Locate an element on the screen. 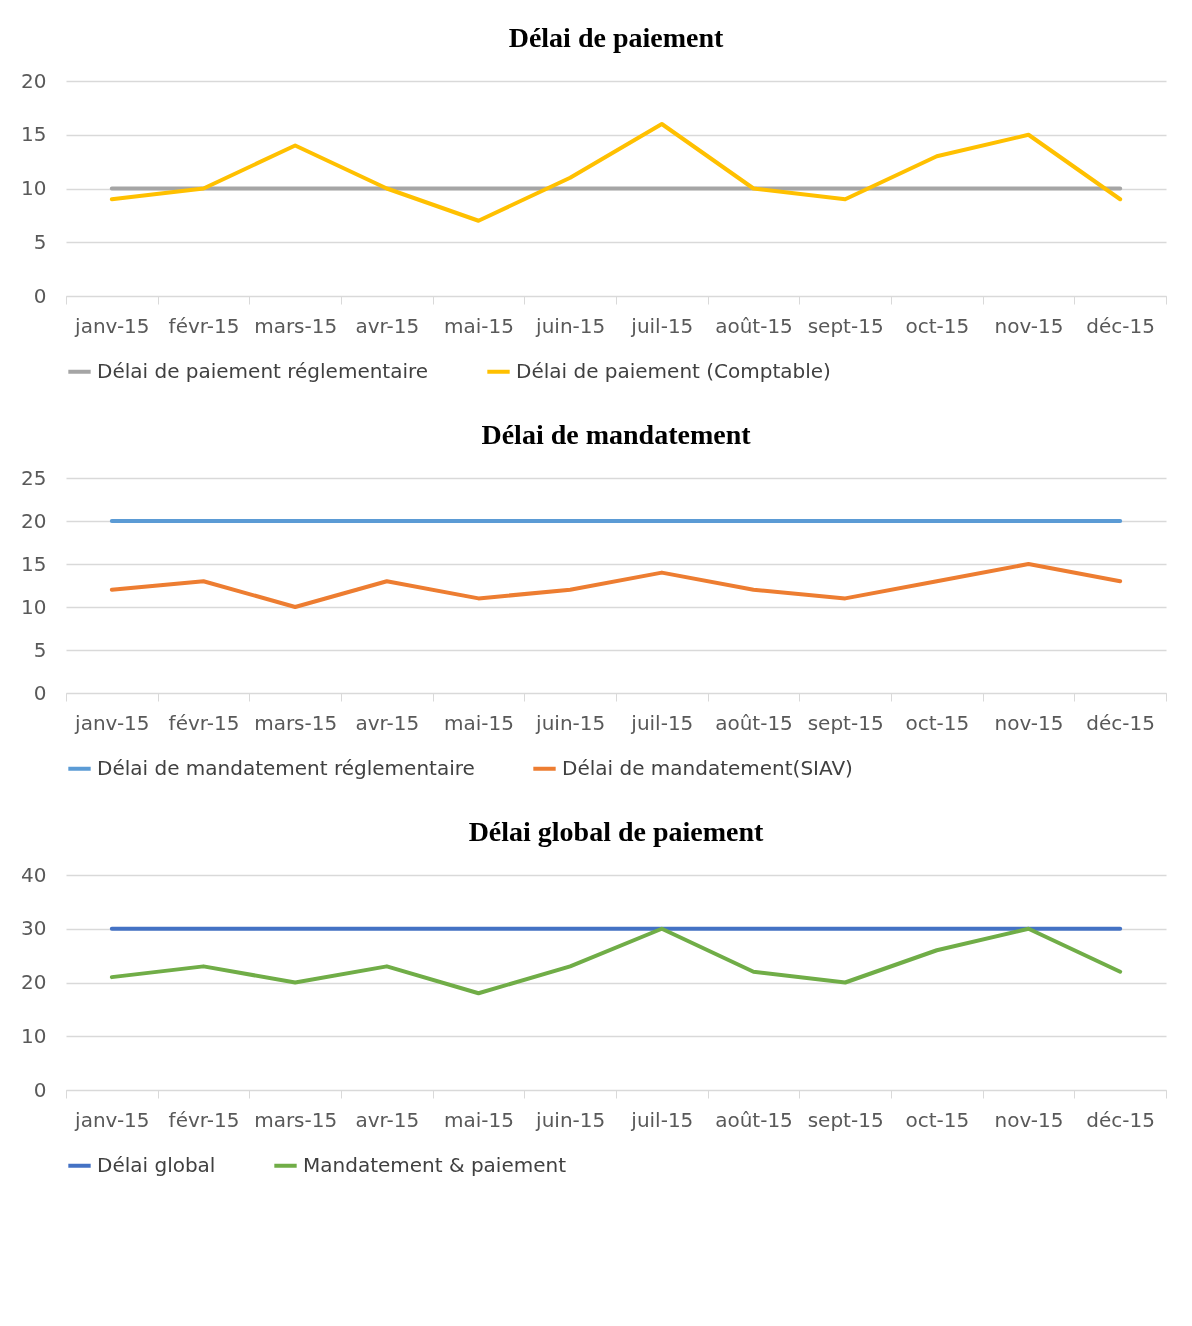 Image resolution: width=1192 pixels, height=1326 pixels. y-tick-label: 30 is located at coordinates (34, 928).